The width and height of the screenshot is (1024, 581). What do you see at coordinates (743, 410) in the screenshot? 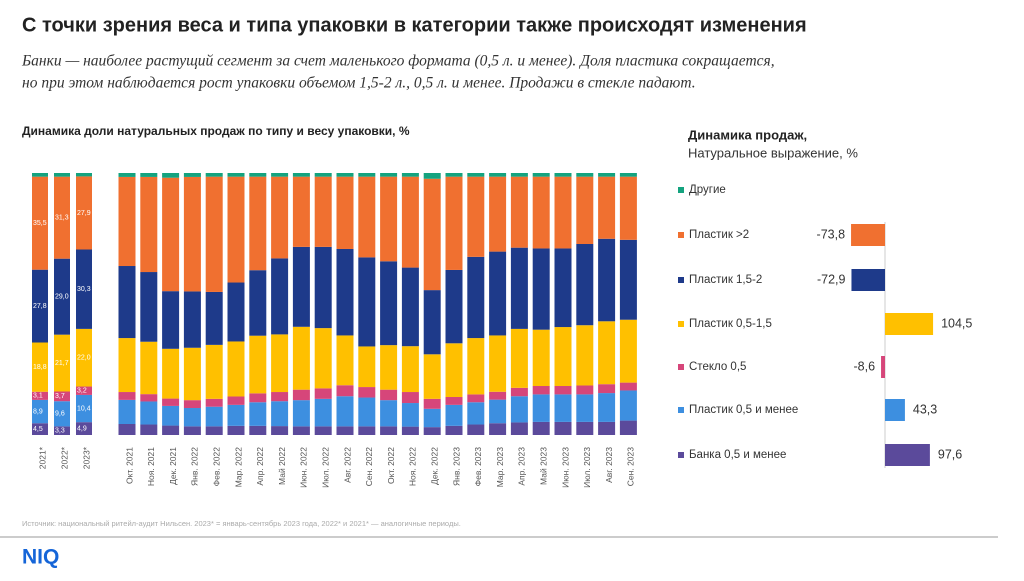
I see `category-label: Пластик 0,5 и менее` at bounding box center [743, 410].